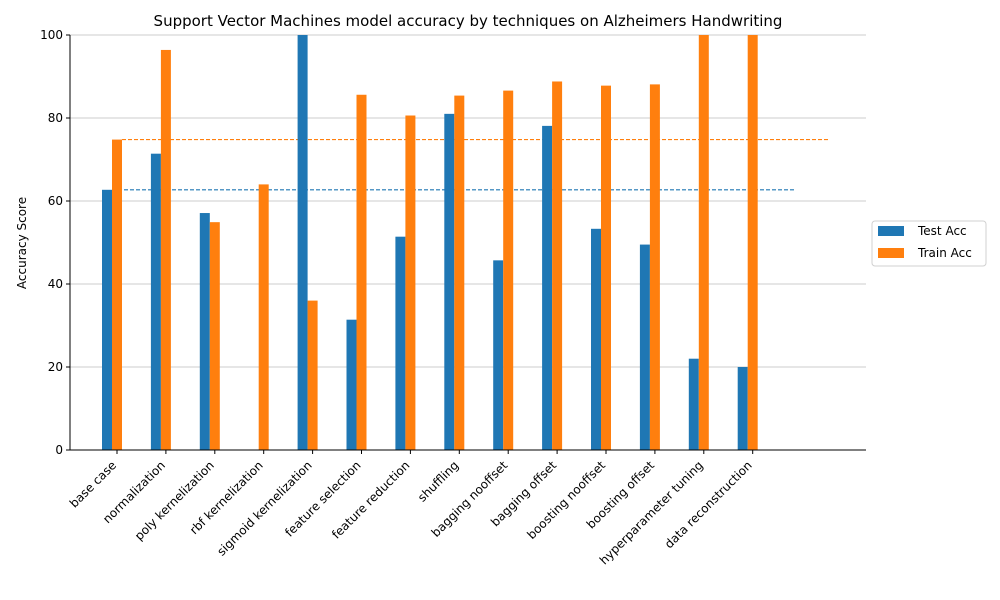  I want to click on y-tick-label: 100, so click(51, 35).